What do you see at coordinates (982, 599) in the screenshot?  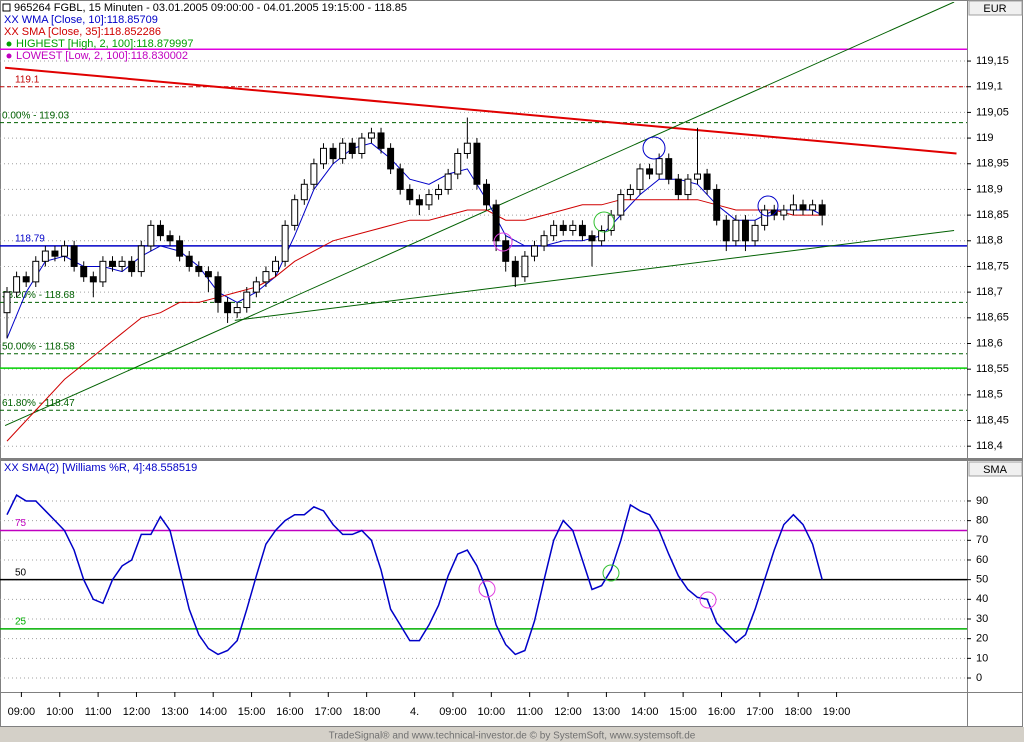 I see `y-tick-label: 40` at bounding box center [982, 599].